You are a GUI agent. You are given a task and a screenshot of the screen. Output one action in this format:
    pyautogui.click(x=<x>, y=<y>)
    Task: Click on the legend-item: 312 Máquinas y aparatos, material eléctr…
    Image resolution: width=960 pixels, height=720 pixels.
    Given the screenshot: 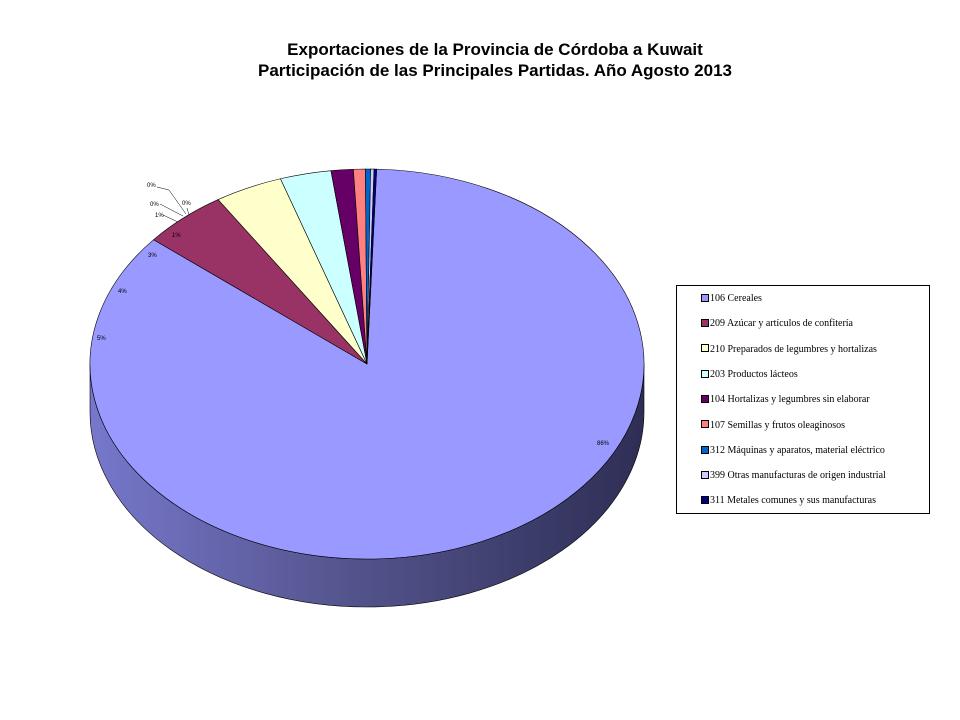 What is the action you would take?
    pyautogui.click(x=793, y=451)
    